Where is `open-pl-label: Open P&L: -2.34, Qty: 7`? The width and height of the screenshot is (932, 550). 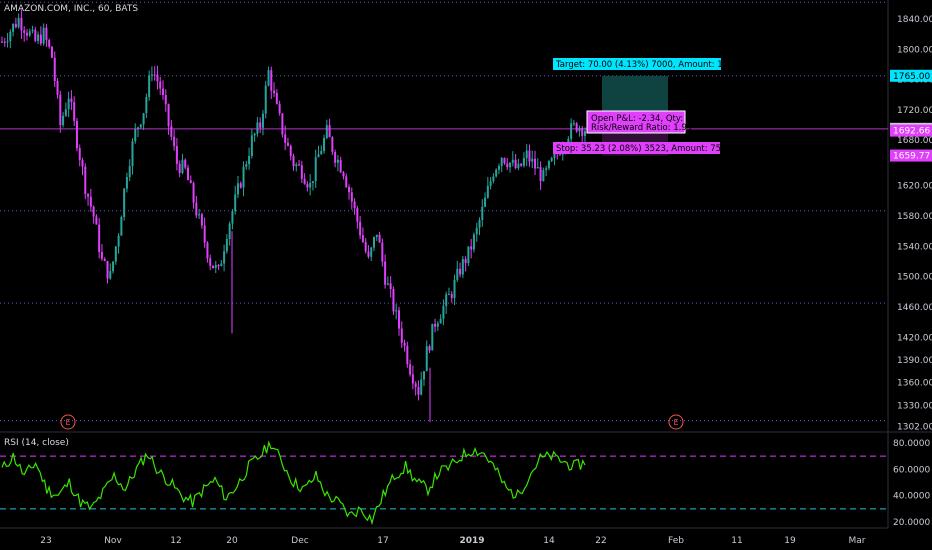
open-pl-label: Open P&L: -2.34, Qty: 7 is located at coordinates (641, 119).